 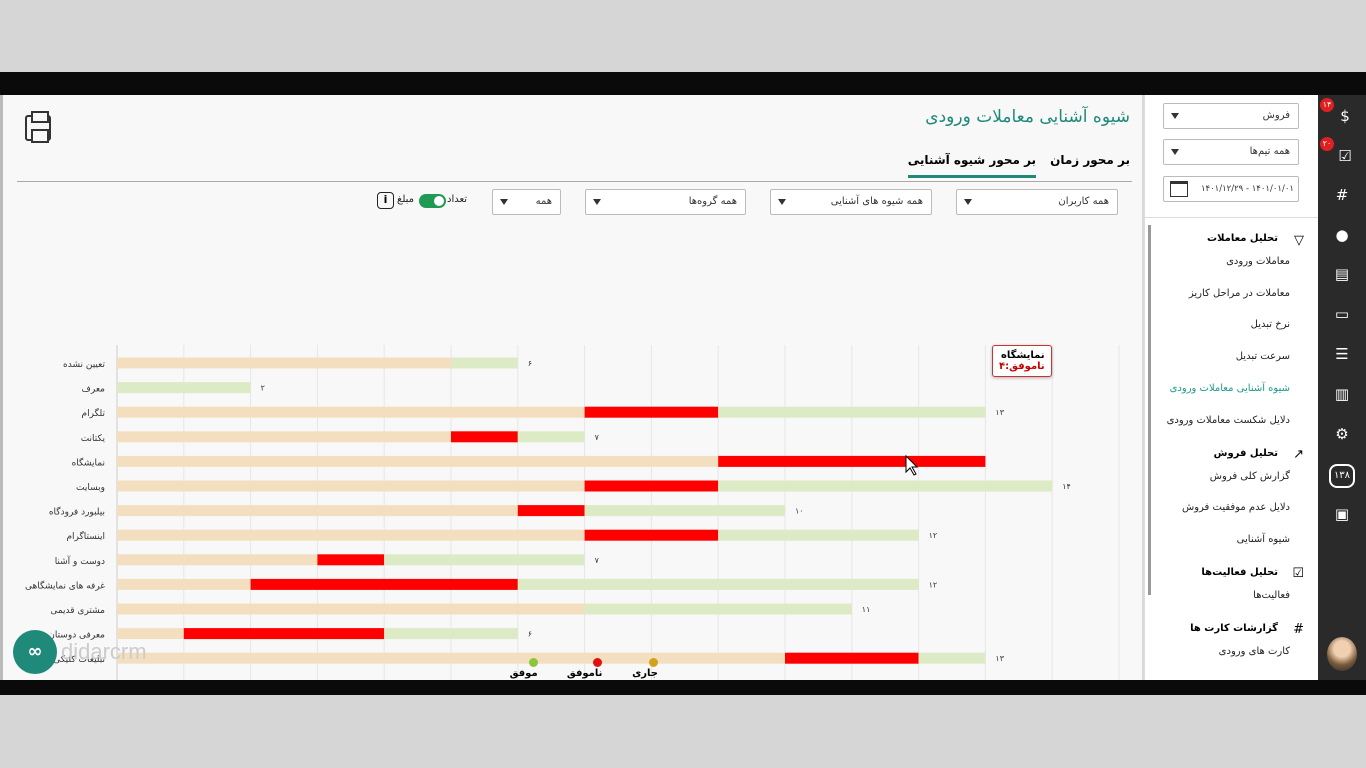 What do you see at coordinates (1231, 152) in the screenshot?
I see `team-select: همه تیم‌ها` at bounding box center [1231, 152].